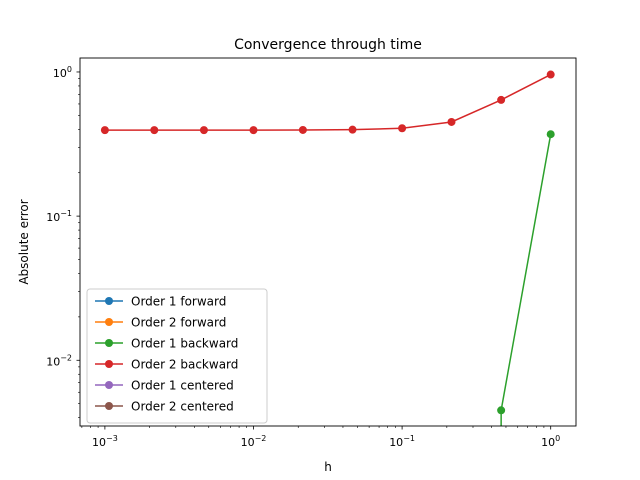  I want to click on legend-box, so click(177, 356).